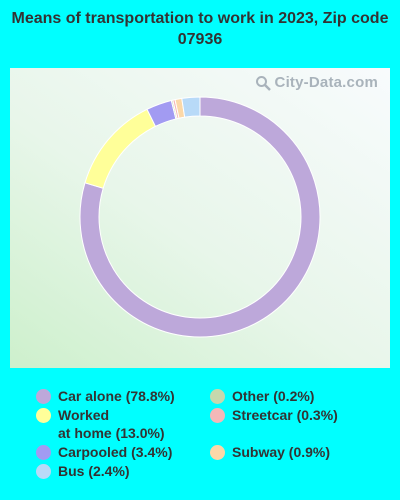  What do you see at coordinates (217, 415) in the screenshot?
I see `legend-swatch-streetcar` at bounding box center [217, 415].